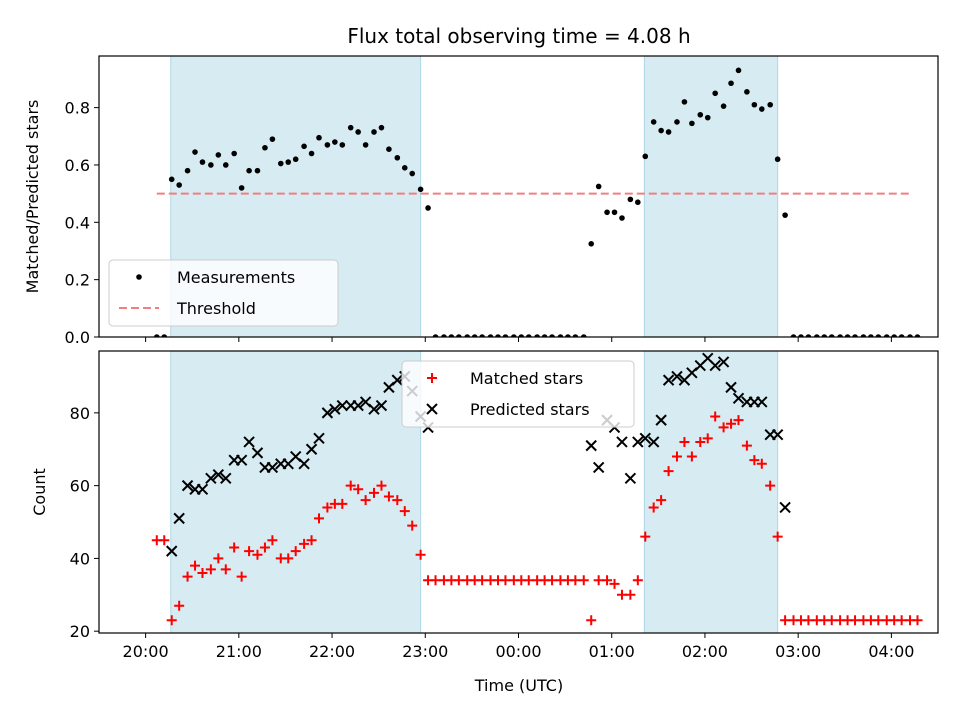 The height and width of the screenshot is (720, 960). What do you see at coordinates (891, 651) in the screenshot?
I see `x-tick-label: 04:00` at bounding box center [891, 651].